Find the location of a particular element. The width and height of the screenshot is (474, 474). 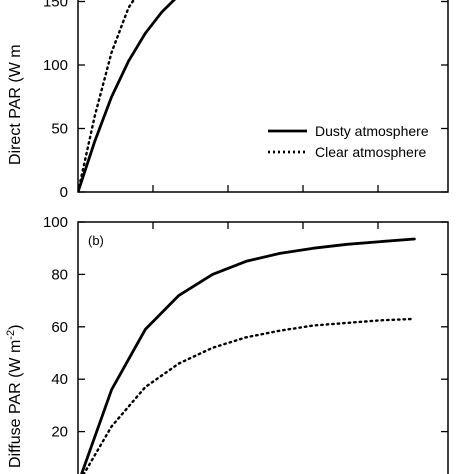

y-tick-label: 150 is located at coordinates (55, 5).